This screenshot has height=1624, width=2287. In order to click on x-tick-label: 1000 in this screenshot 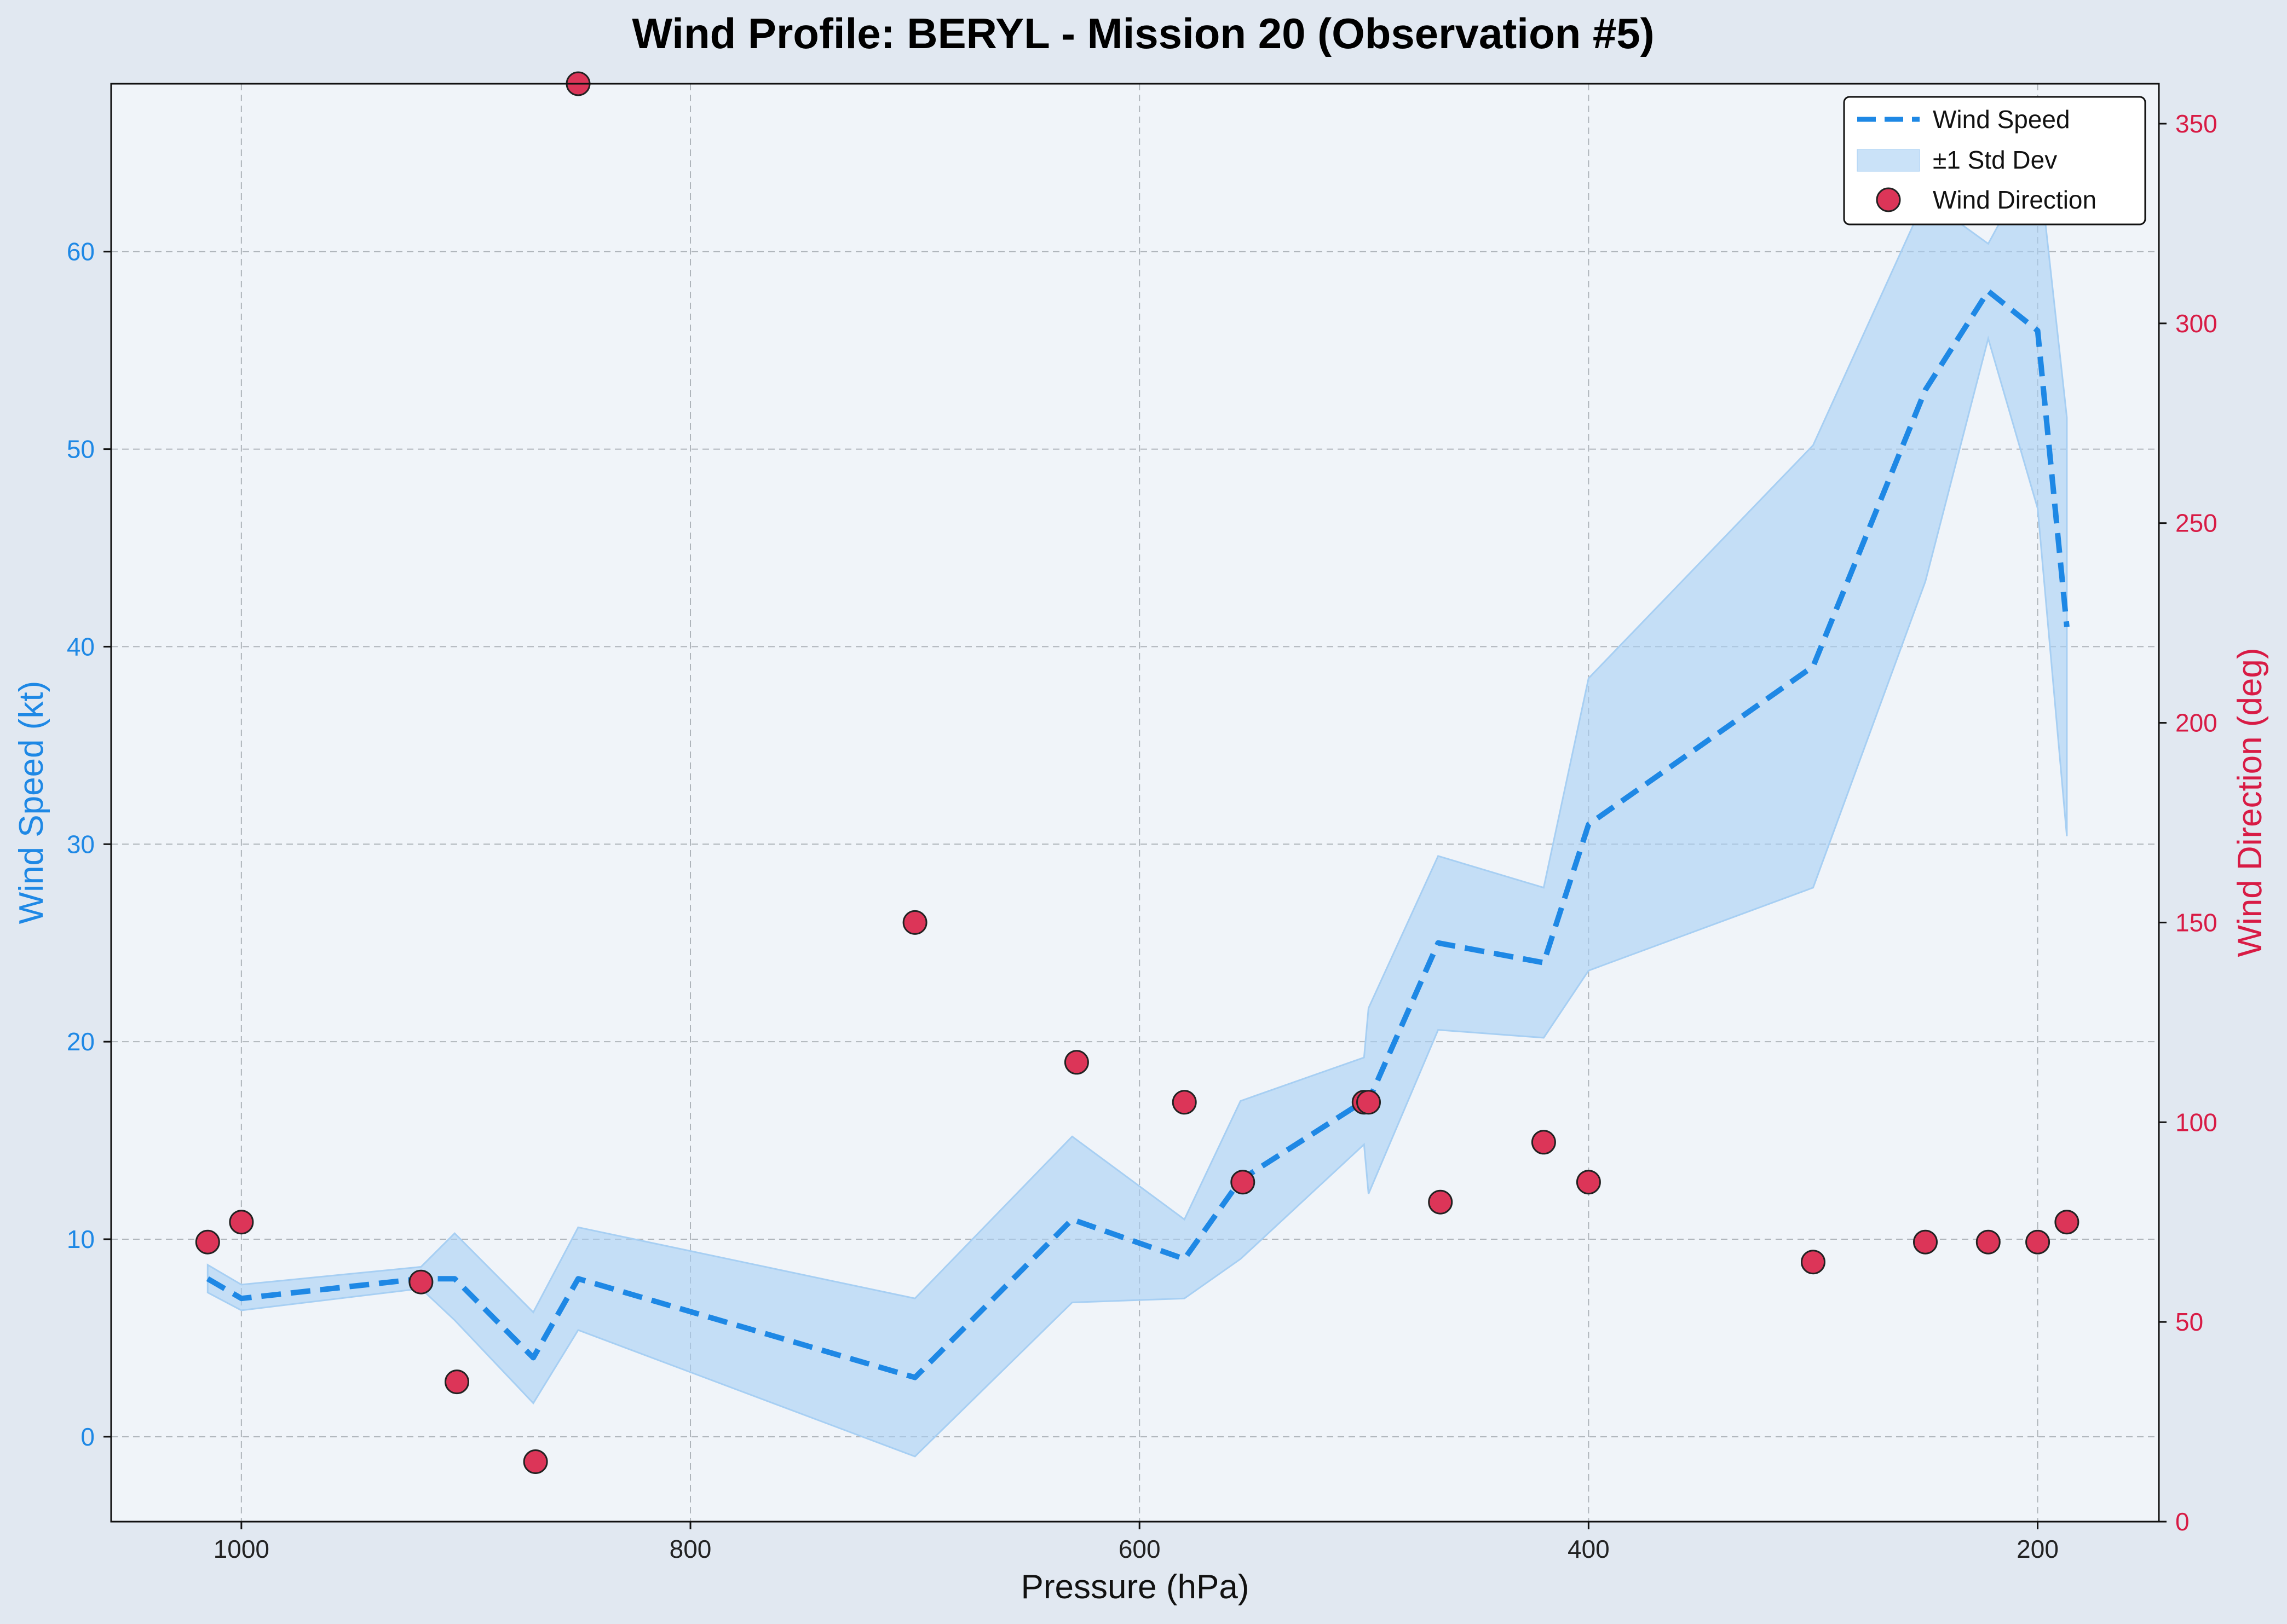, I will do `click(242, 1549)`.